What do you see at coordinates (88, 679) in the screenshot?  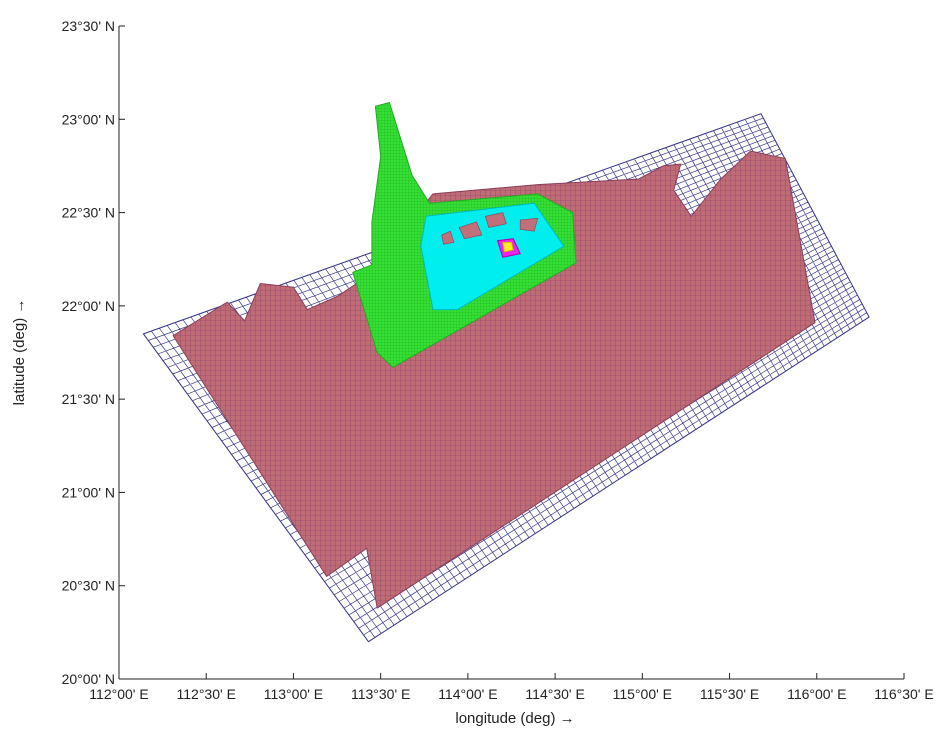 I see `y-tick-label: 20°00' N` at bounding box center [88, 679].